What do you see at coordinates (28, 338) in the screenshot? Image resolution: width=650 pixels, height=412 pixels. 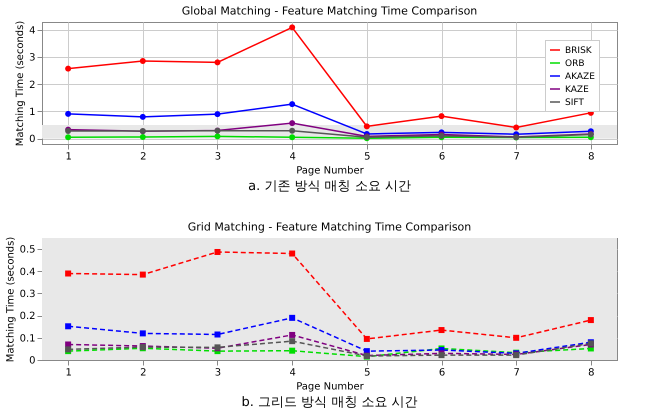 I see `y-tick-label: 0.1` at bounding box center [28, 338].